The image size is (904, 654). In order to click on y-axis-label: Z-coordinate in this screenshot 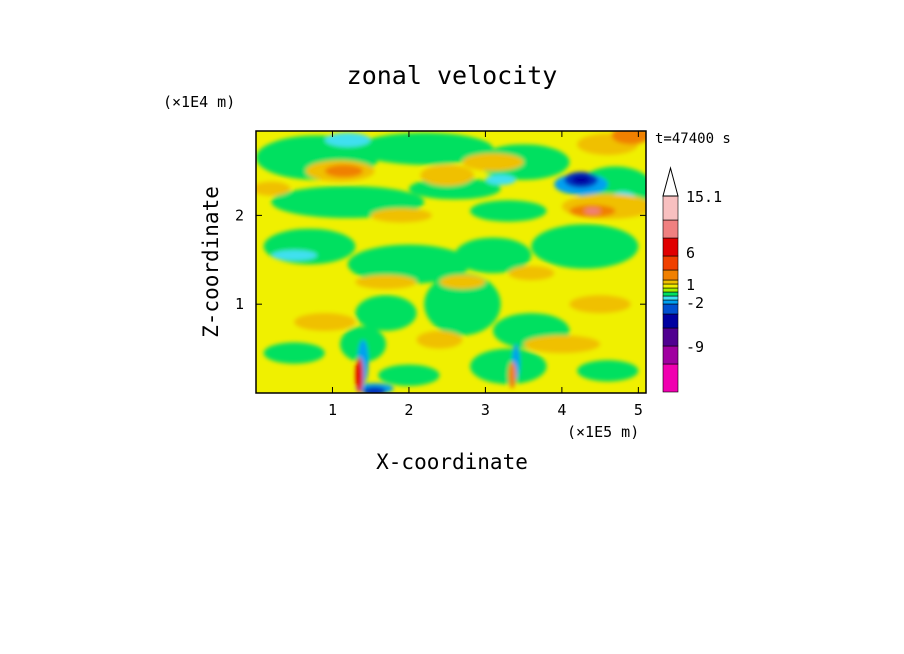, I will do `click(211, 262)`.